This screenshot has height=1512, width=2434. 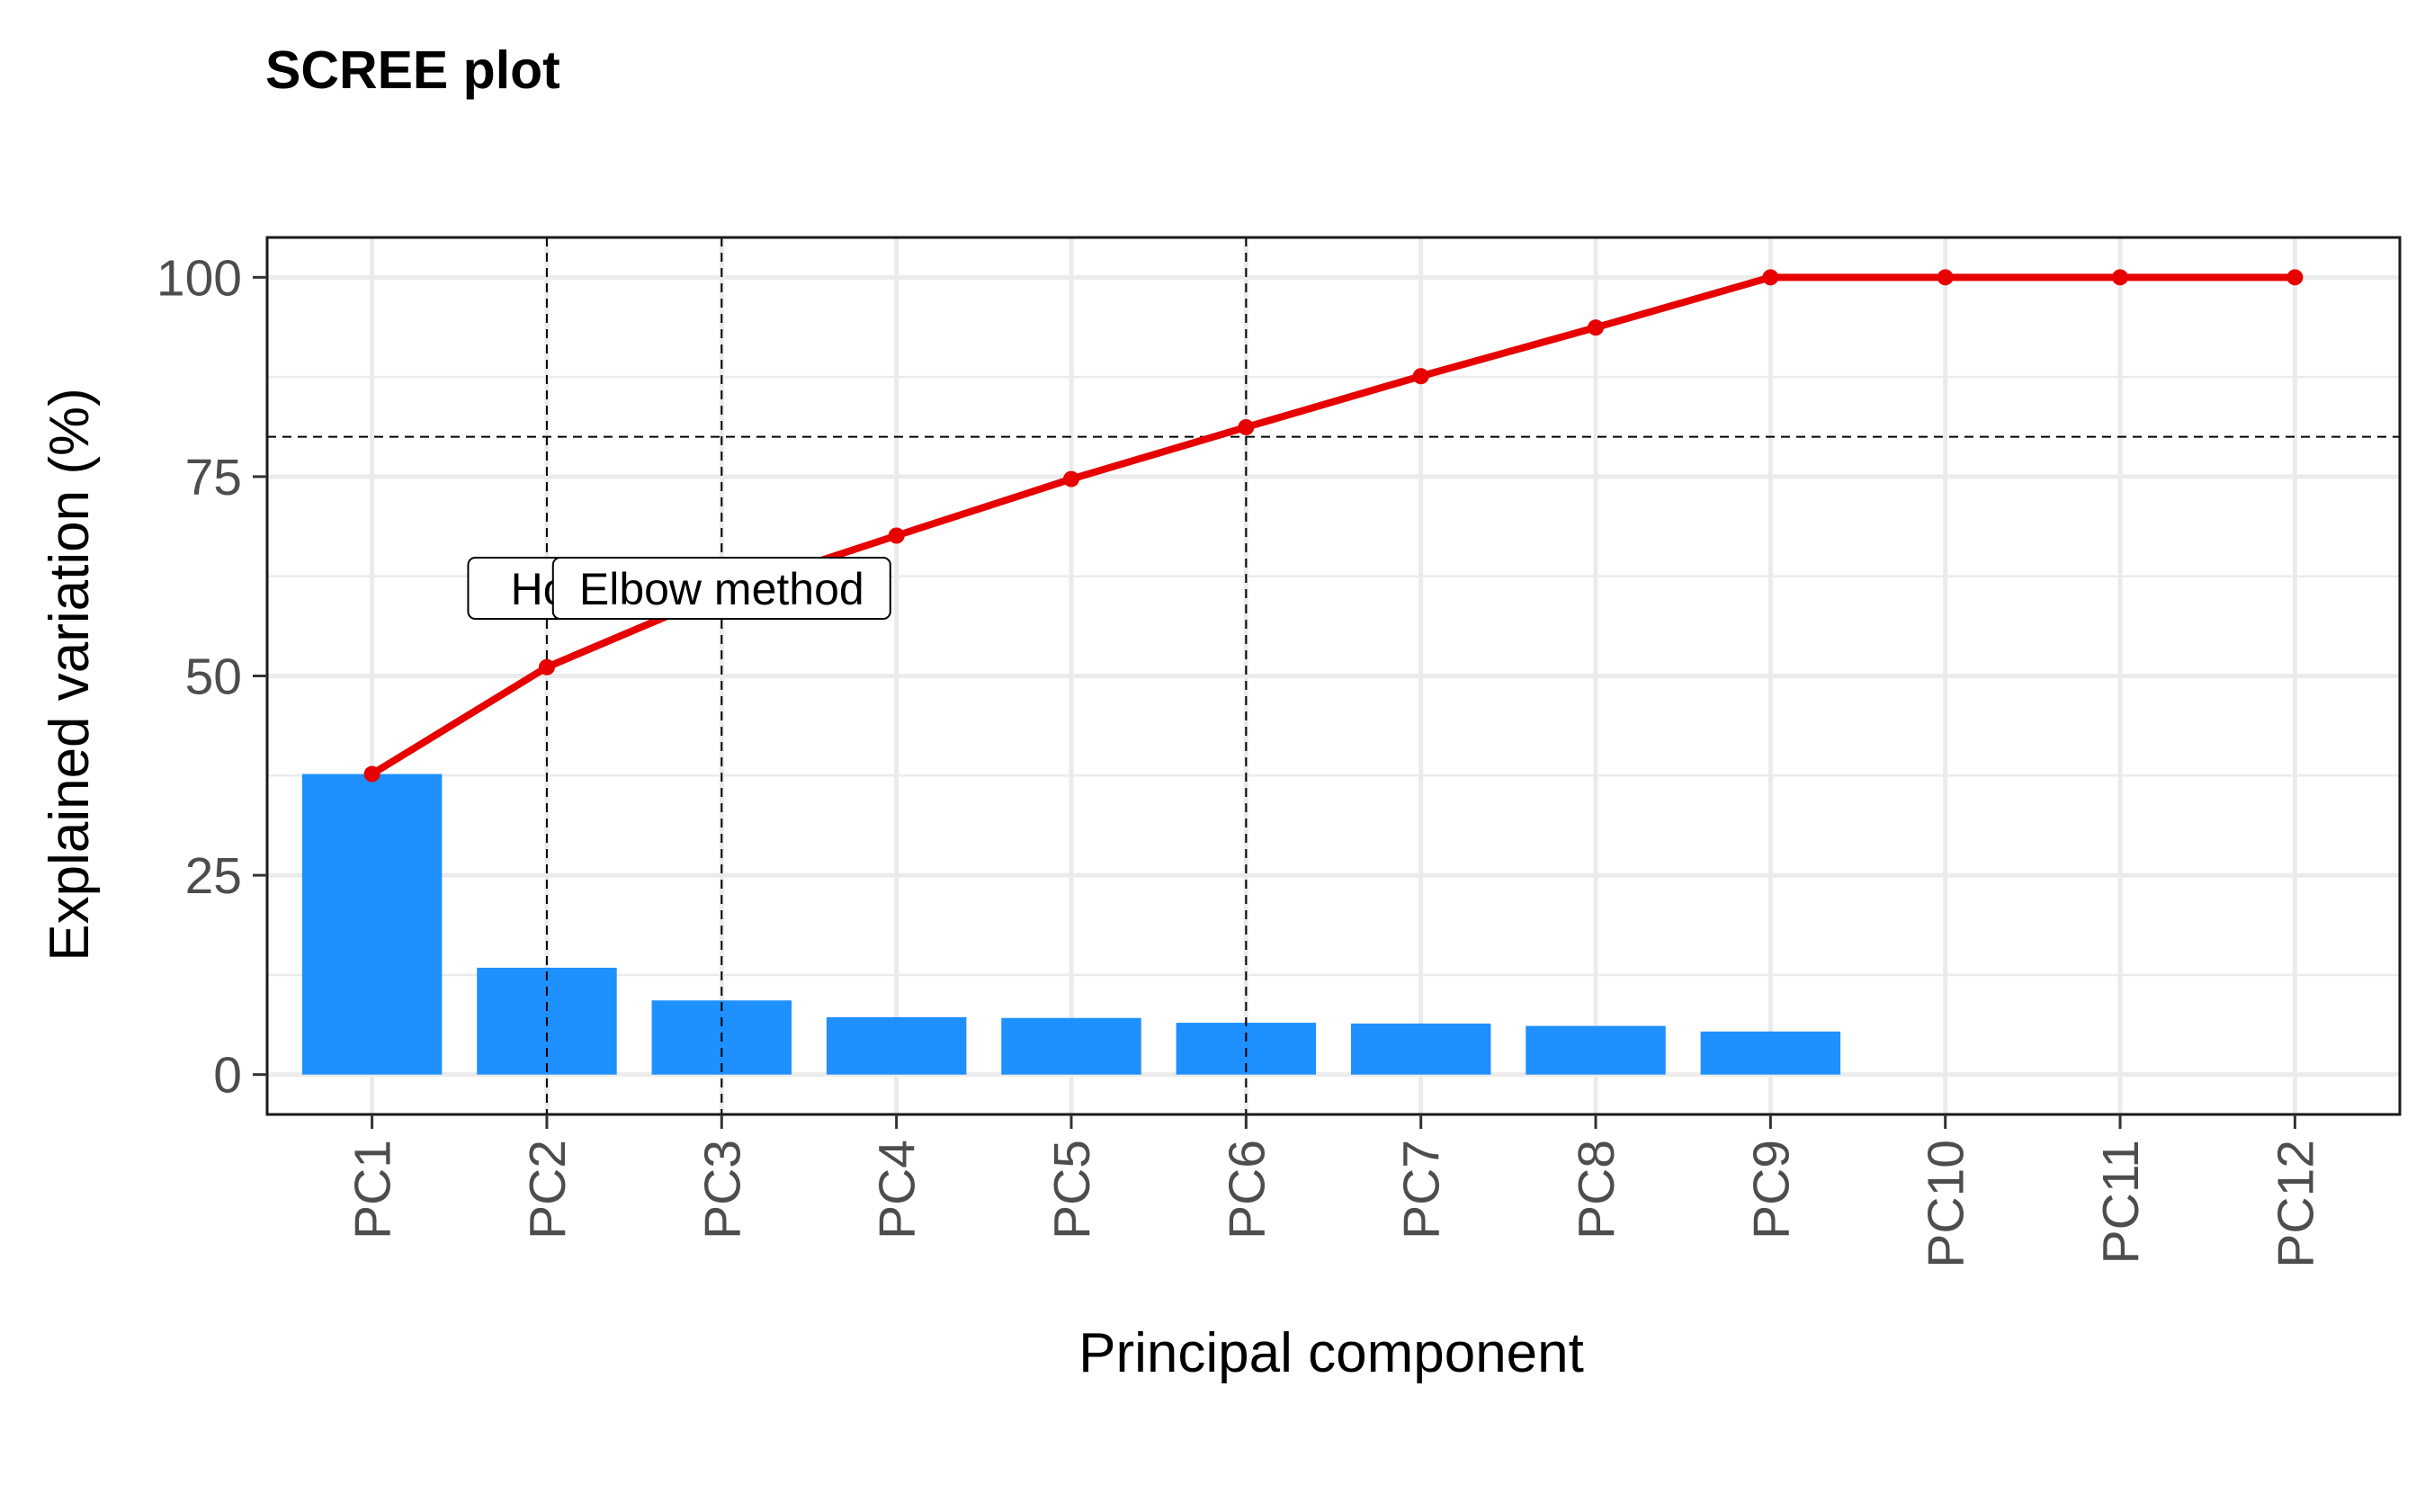 I want to click on chart-title: SCREE plot, so click(x=413, y=70).